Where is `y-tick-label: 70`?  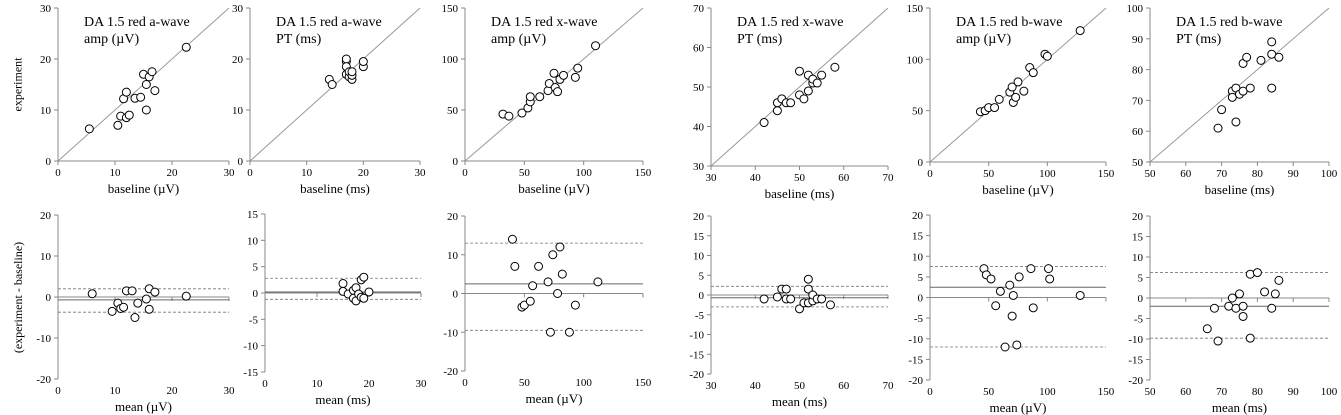 y-tick-label: 70 is located at coordinates (1138, 101).